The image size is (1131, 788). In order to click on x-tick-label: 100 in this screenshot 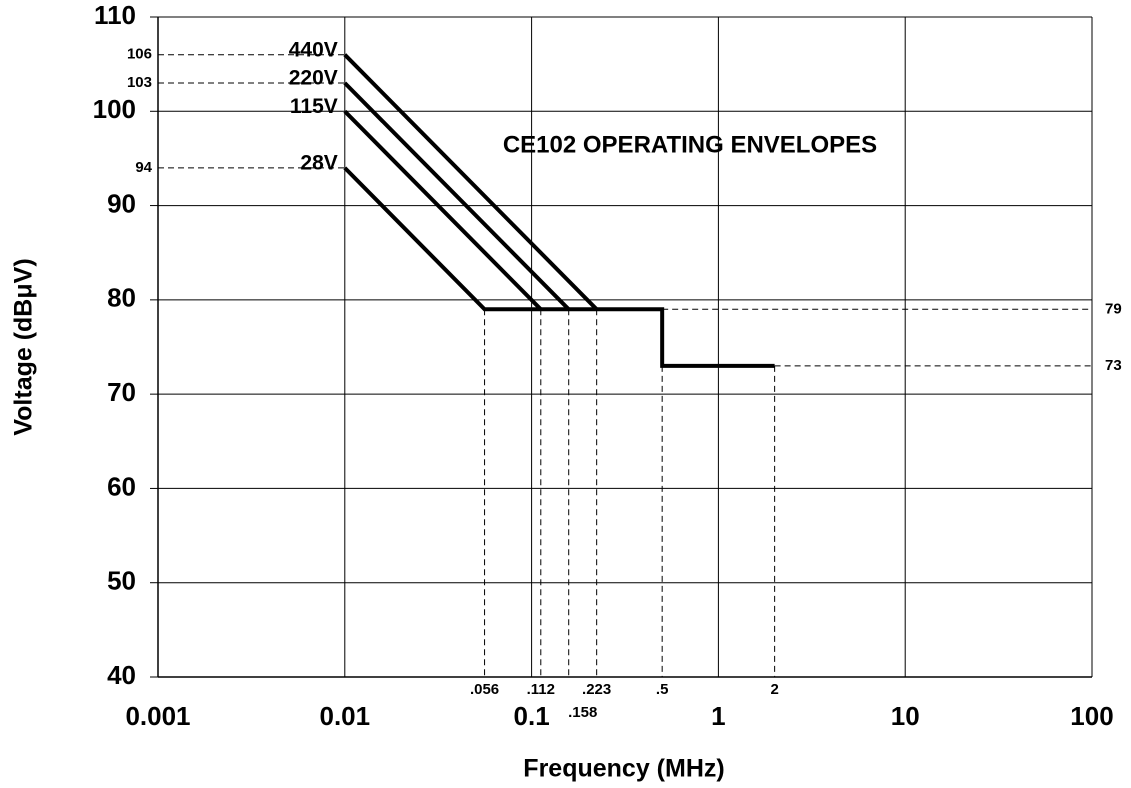, I will do `click(1091, 716)`.